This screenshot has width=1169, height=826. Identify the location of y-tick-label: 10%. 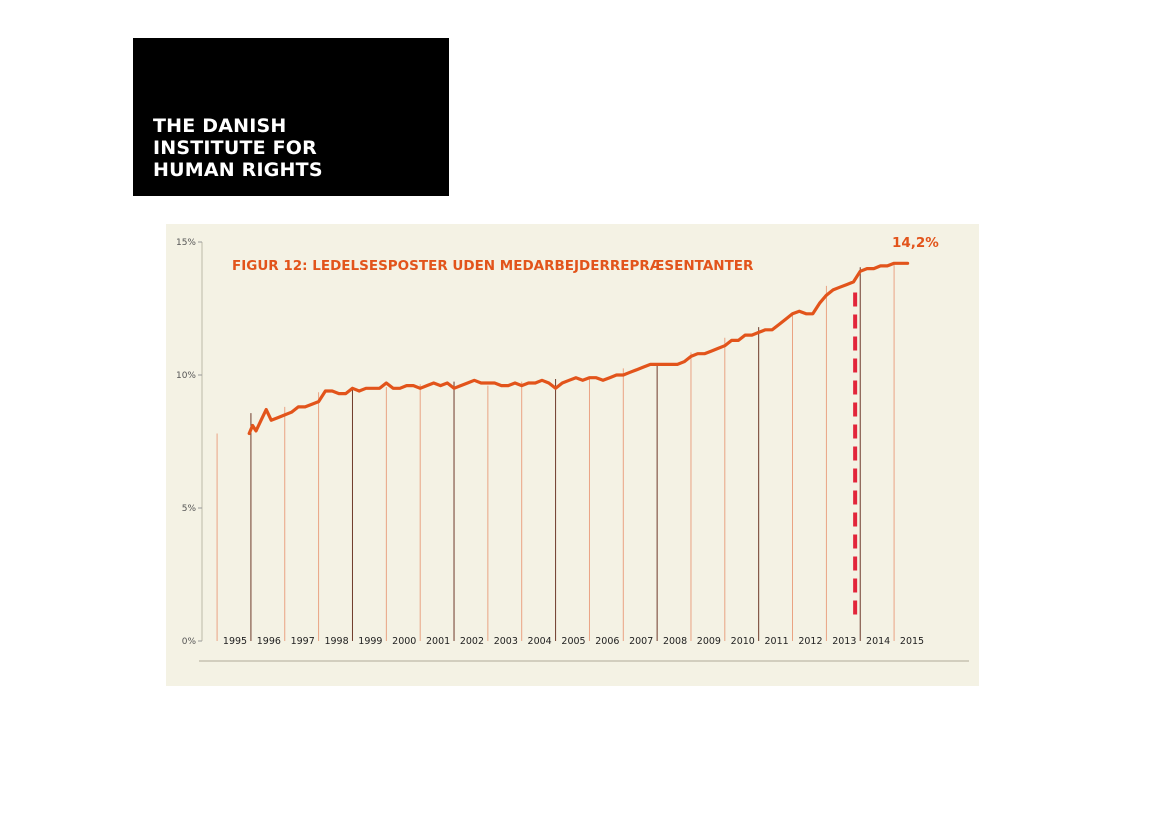
(186, 376).